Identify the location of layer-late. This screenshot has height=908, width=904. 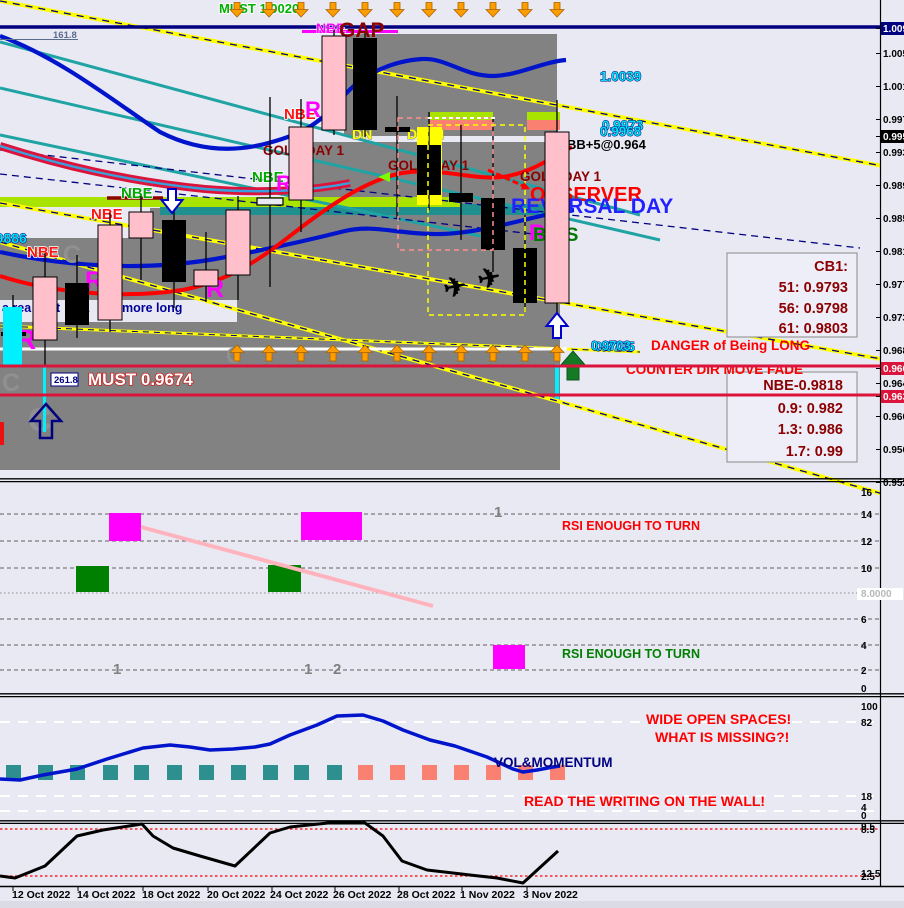
(440, 380).